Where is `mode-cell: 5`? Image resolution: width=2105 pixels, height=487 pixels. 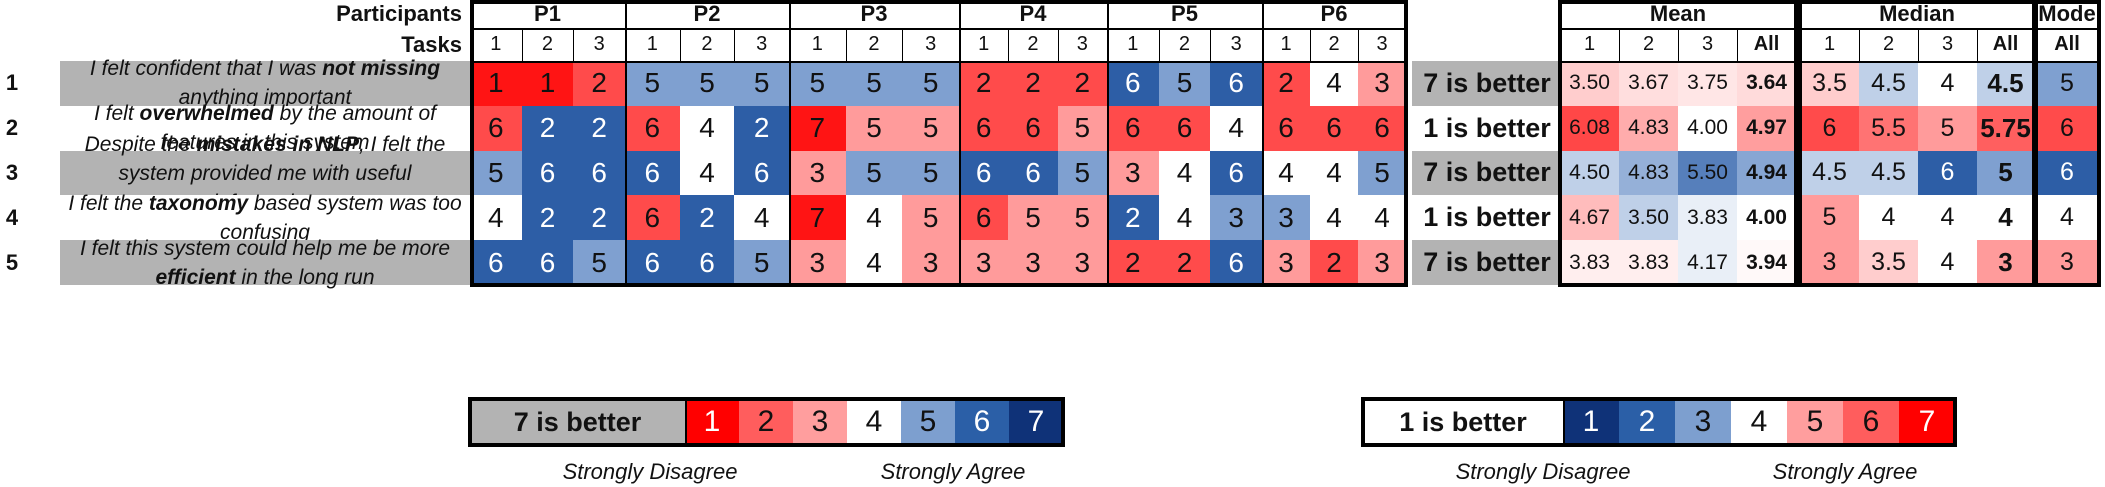 mode-cell: 5 is located at coordinates (2067, 83).